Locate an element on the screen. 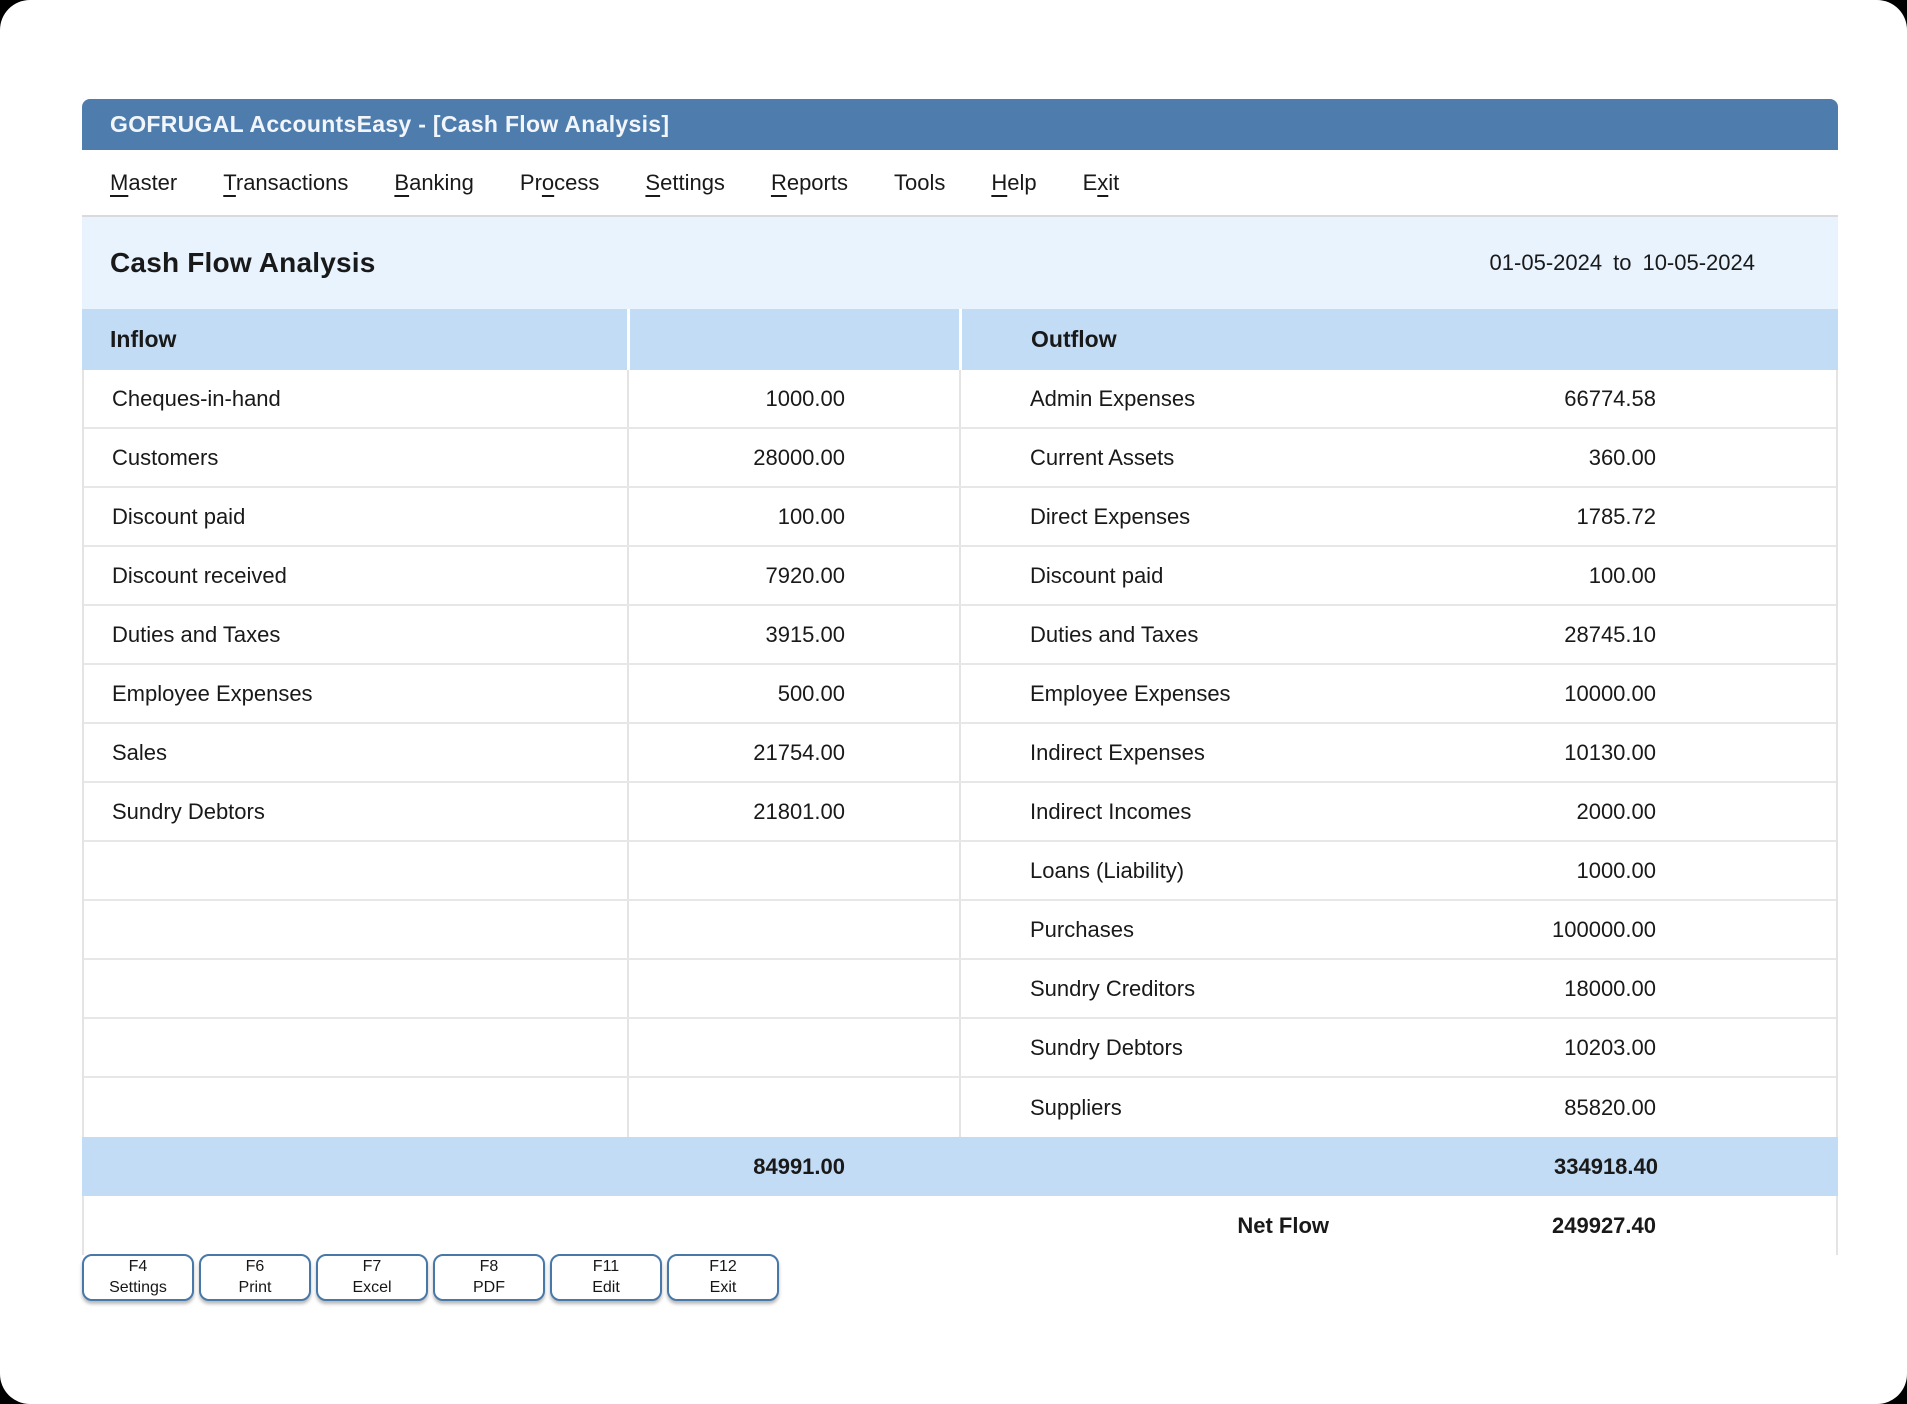 The height and width of the screenshot is (1404, 1907). pdf-button: F8 PDF is located at coordinates (489, 1277).